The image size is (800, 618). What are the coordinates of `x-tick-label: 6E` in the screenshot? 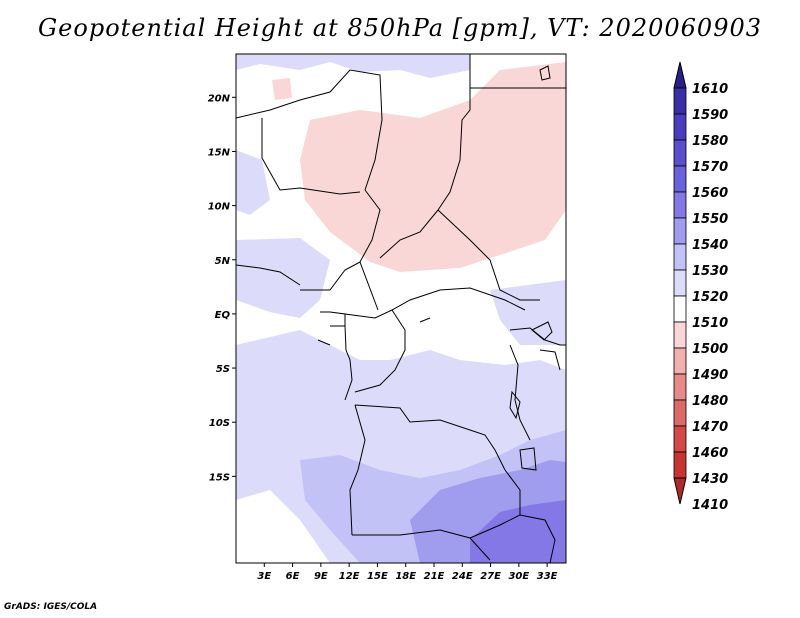 It's located at (293, 576).